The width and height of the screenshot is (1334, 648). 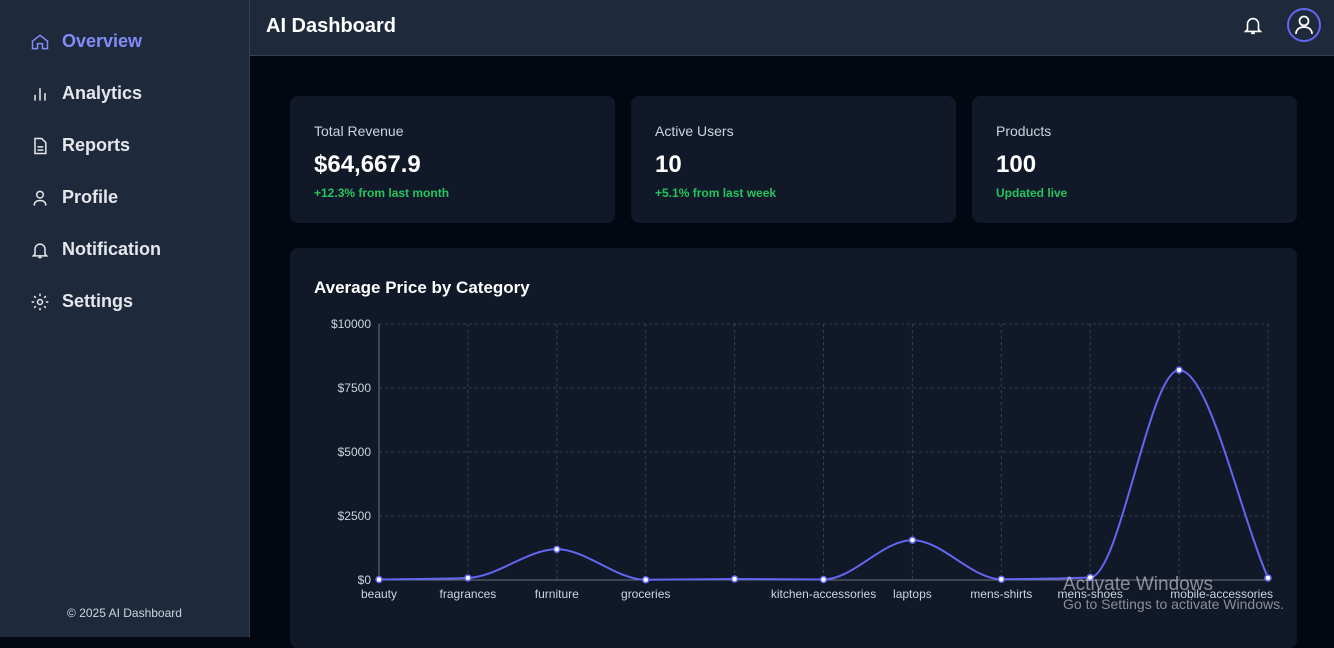 I want to click on stat-label: Products, so click(x=1024, y=131).